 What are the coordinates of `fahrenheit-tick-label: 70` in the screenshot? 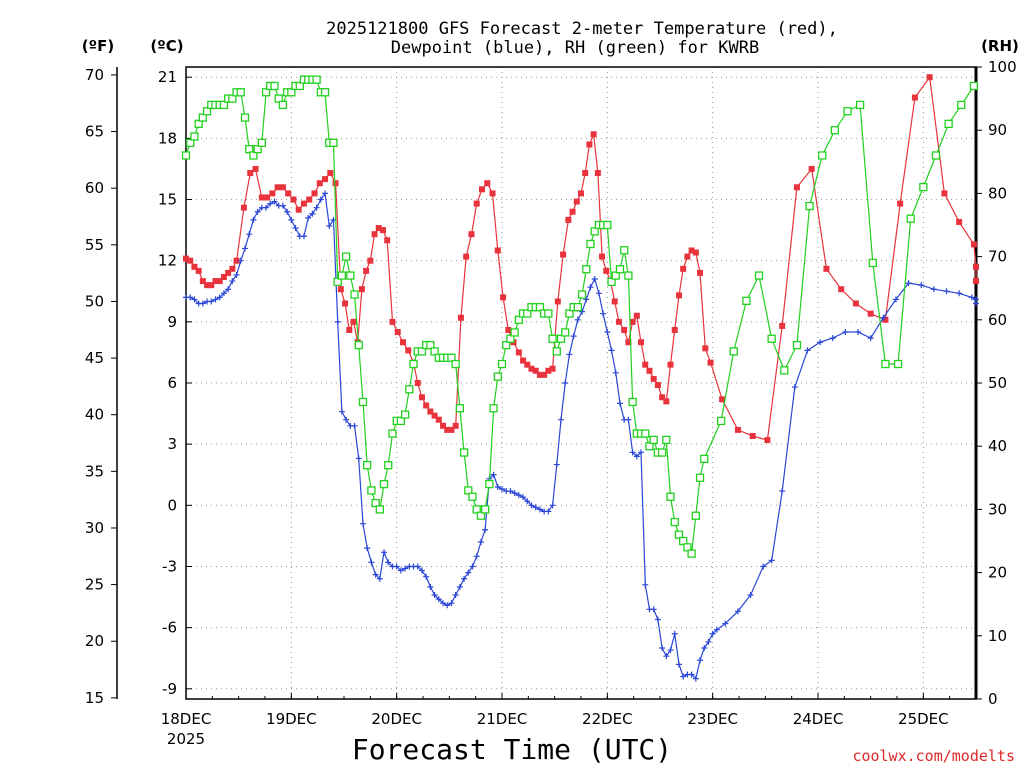 It's located at (94, 75).